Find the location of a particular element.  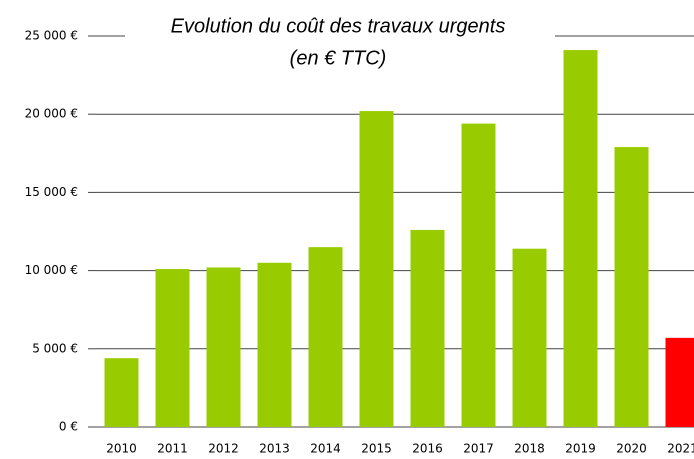

x-tick-label: 2021 is located at coordinates (680, 449).